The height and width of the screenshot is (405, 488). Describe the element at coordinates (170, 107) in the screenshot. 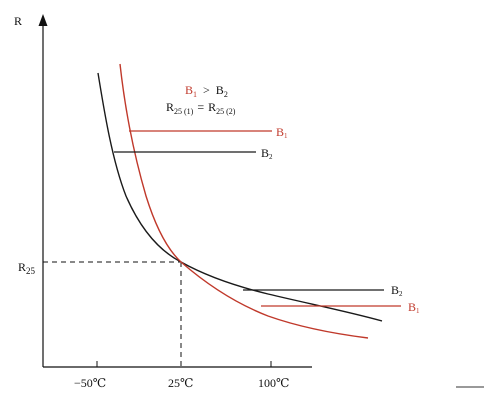

I see `condition-r-left: R` at that location.